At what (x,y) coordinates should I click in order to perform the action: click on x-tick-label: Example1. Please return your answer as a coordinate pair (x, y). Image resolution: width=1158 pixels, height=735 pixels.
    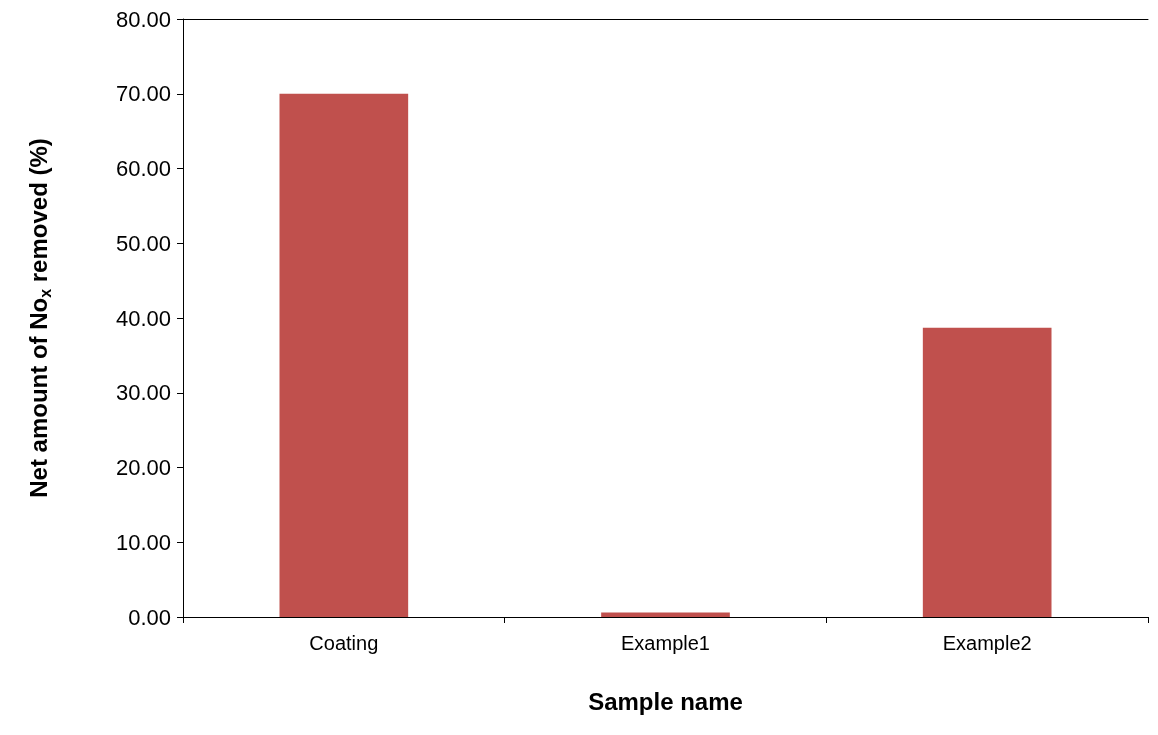
    Looking at the image, I should click on (665, 643).